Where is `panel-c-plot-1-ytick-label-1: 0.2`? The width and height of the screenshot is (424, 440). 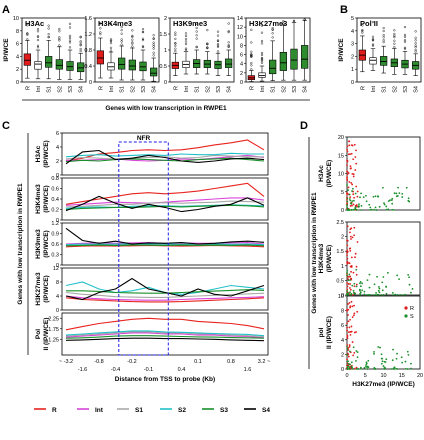
panel-c-plot-1-ytick-label-1: 0.2 is located at coordinates (55, 211).